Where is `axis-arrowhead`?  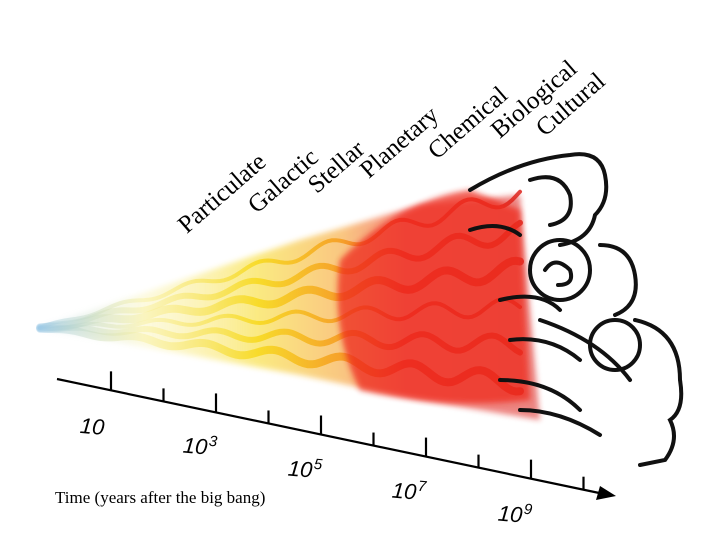
axis-arrowhead is located at coordinates (606, 493).